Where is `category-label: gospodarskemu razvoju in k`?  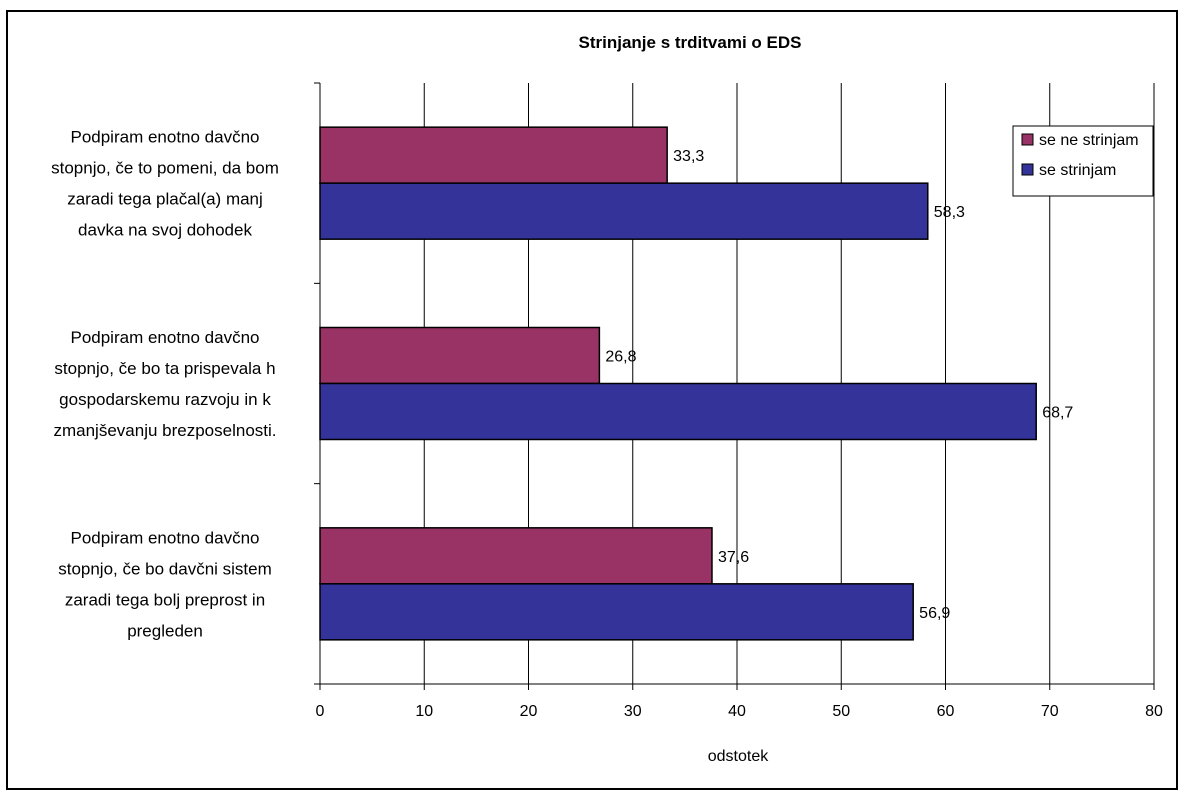 category-label: gospodarskemu razvoju in k is located at coordinates (165, 399).